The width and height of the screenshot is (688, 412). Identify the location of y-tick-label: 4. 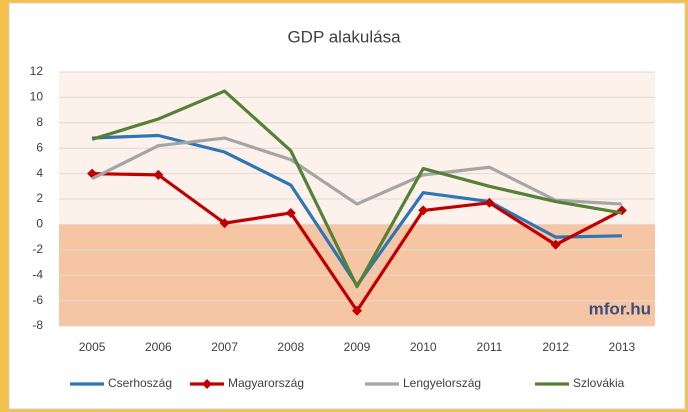
(39, 173).